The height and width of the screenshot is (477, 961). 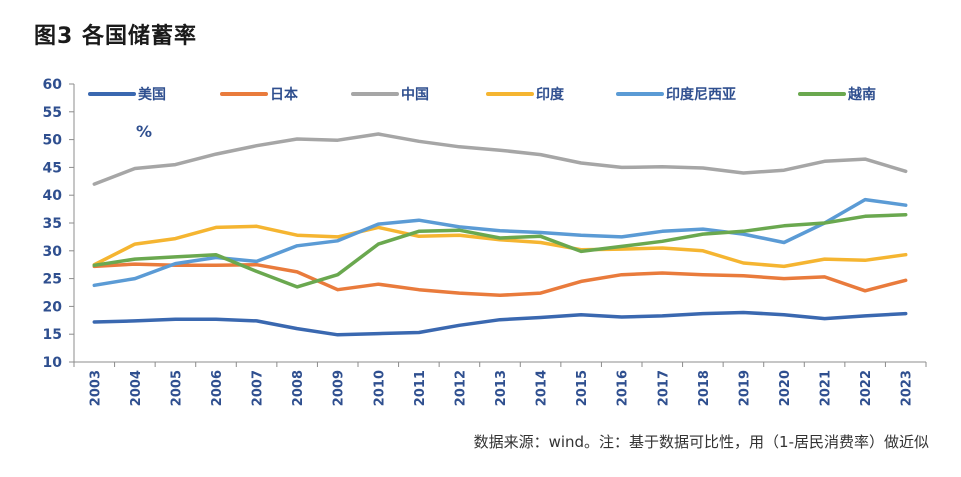 What do you see at coordinates (663, 388) in the screenshot?
I see `x-tick-label: 2017` at bounding box center [663, 388].